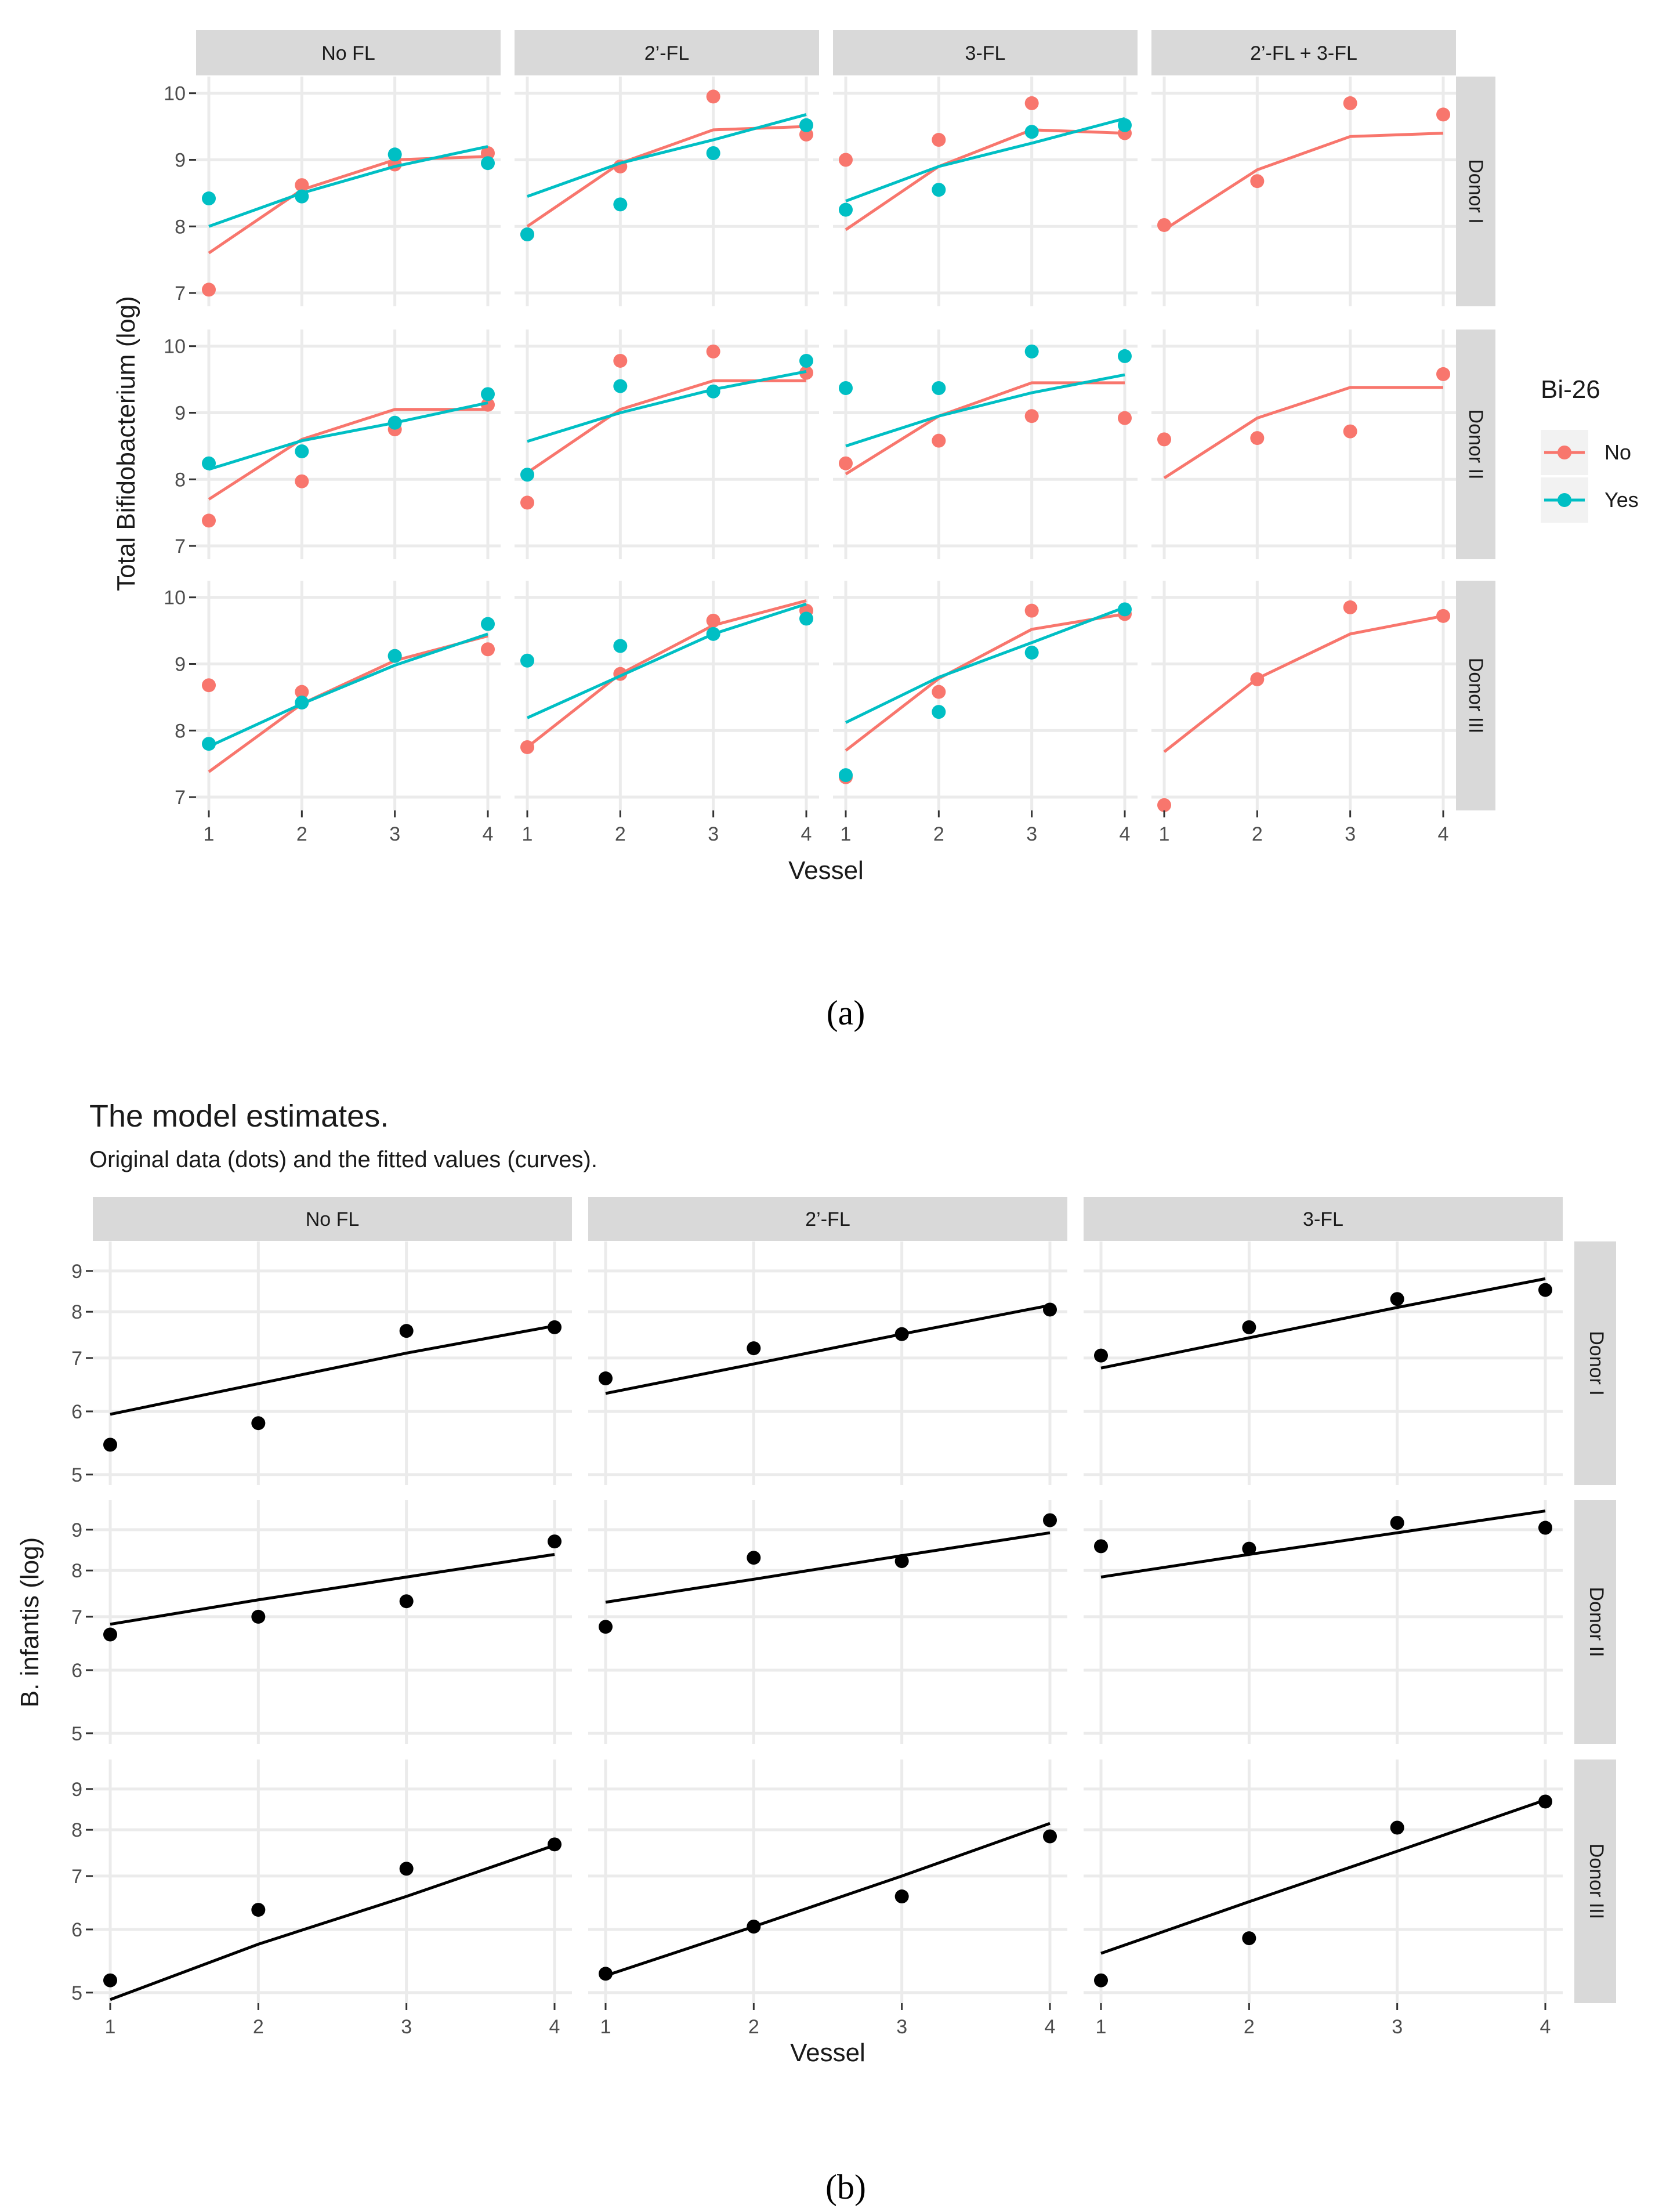  I want to click on facet-strip-col, so click(1323, 1219).